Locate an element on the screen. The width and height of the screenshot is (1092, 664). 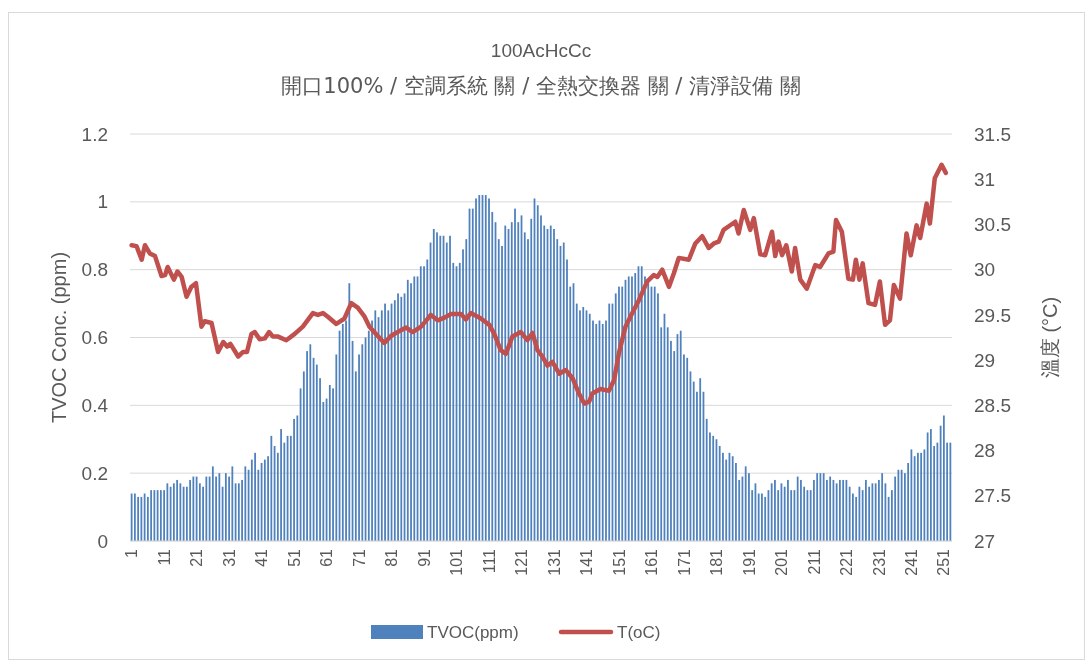
x-tick-label: 141 is located at coordinates (587, 562).